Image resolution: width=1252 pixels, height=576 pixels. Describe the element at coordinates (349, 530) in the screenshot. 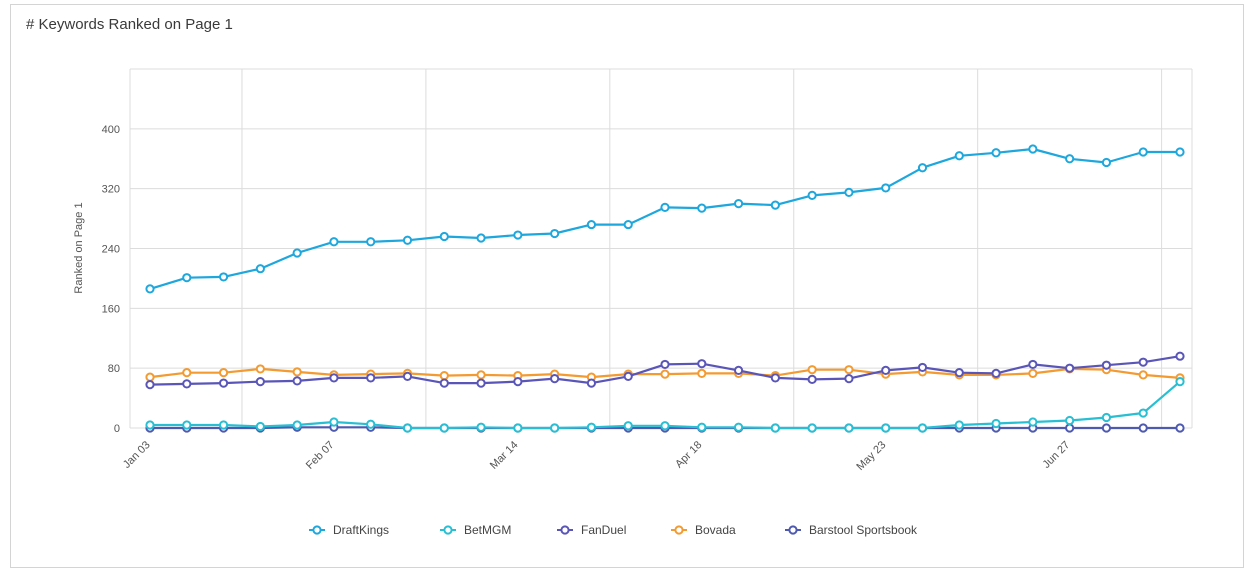

I see `legend-item: DraftKings` at that location.